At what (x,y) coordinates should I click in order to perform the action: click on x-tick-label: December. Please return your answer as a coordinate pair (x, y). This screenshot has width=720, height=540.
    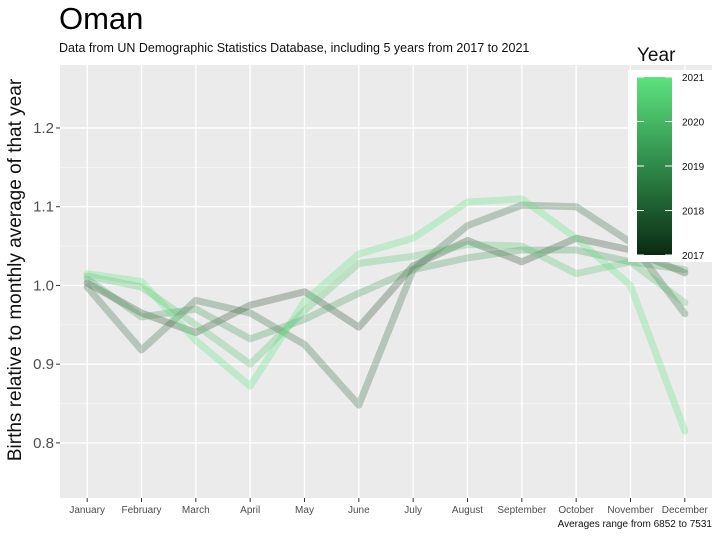
    Looking at the image, I should click on (685, 510).